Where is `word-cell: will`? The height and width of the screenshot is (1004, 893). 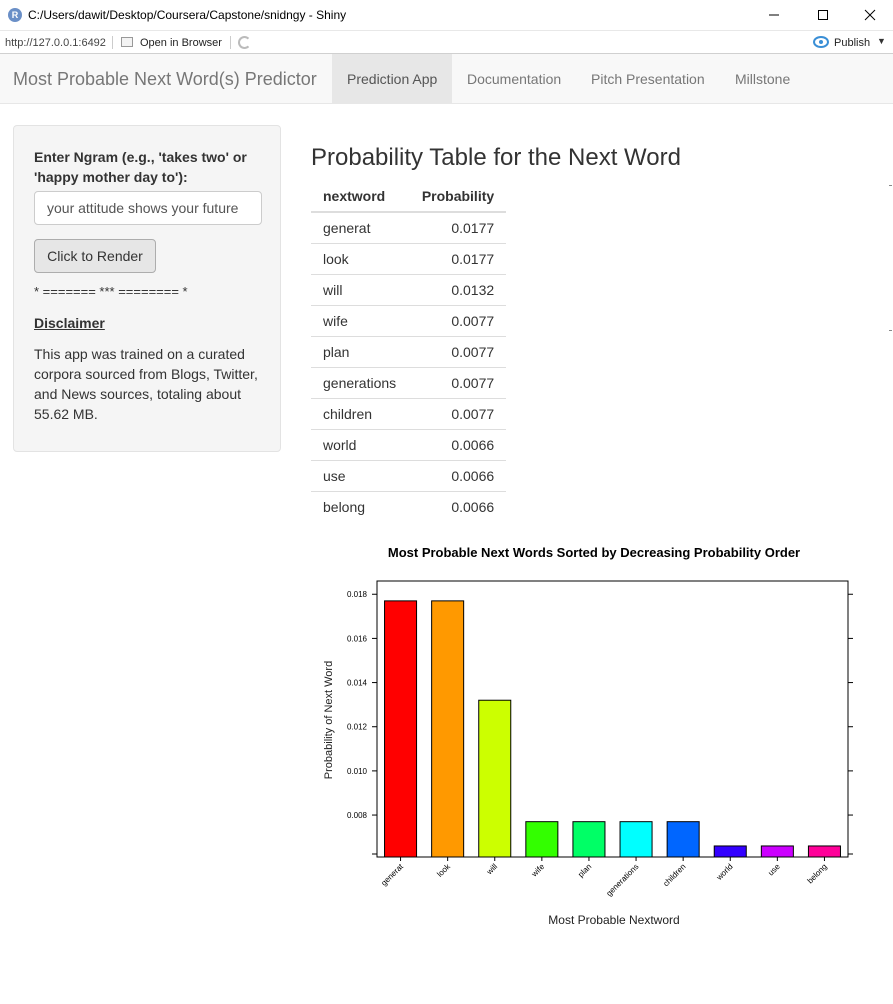 word-cell: will is located at coordinates (360, 289).